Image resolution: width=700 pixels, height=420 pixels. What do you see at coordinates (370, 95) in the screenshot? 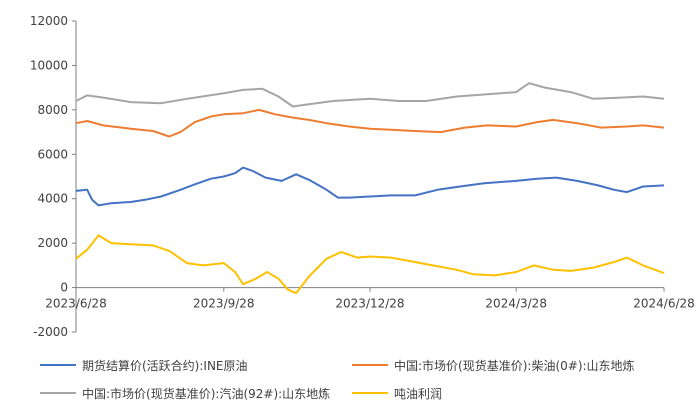
I see `series-line-gasoline` at bounding box center [370, 95].